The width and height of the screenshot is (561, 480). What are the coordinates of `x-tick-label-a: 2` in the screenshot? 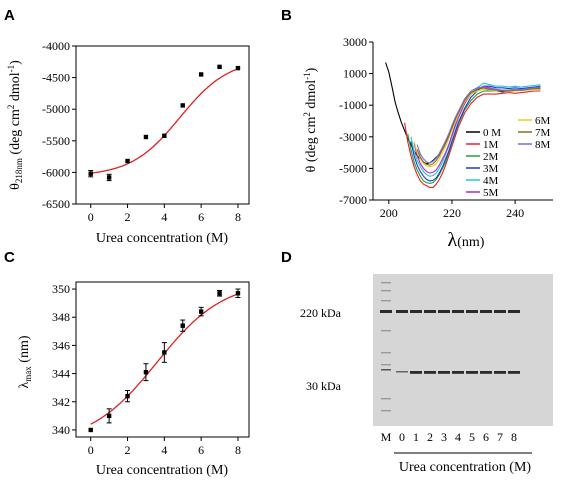 It's located at (128, 217).